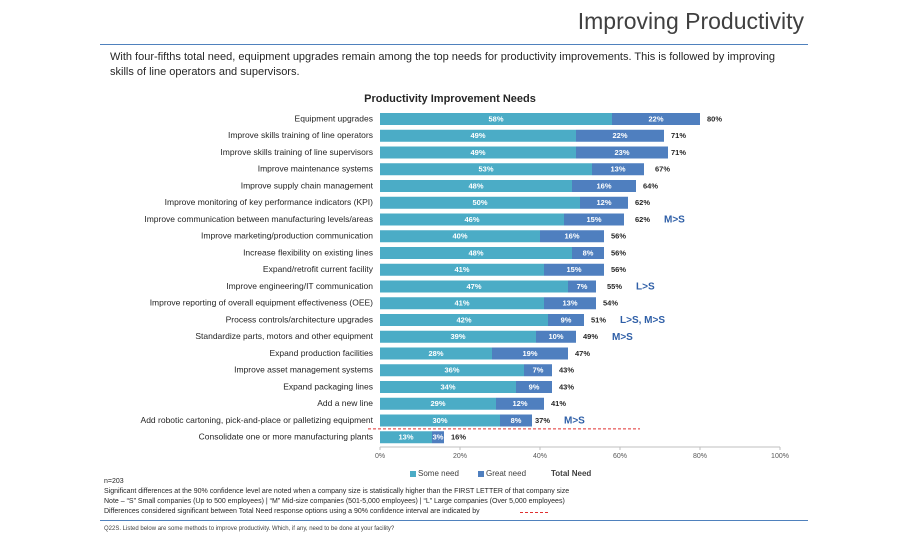 This screenshot has height=550, width=900. I want to click on slide-title: Improving Productivity, so click(690, 21).